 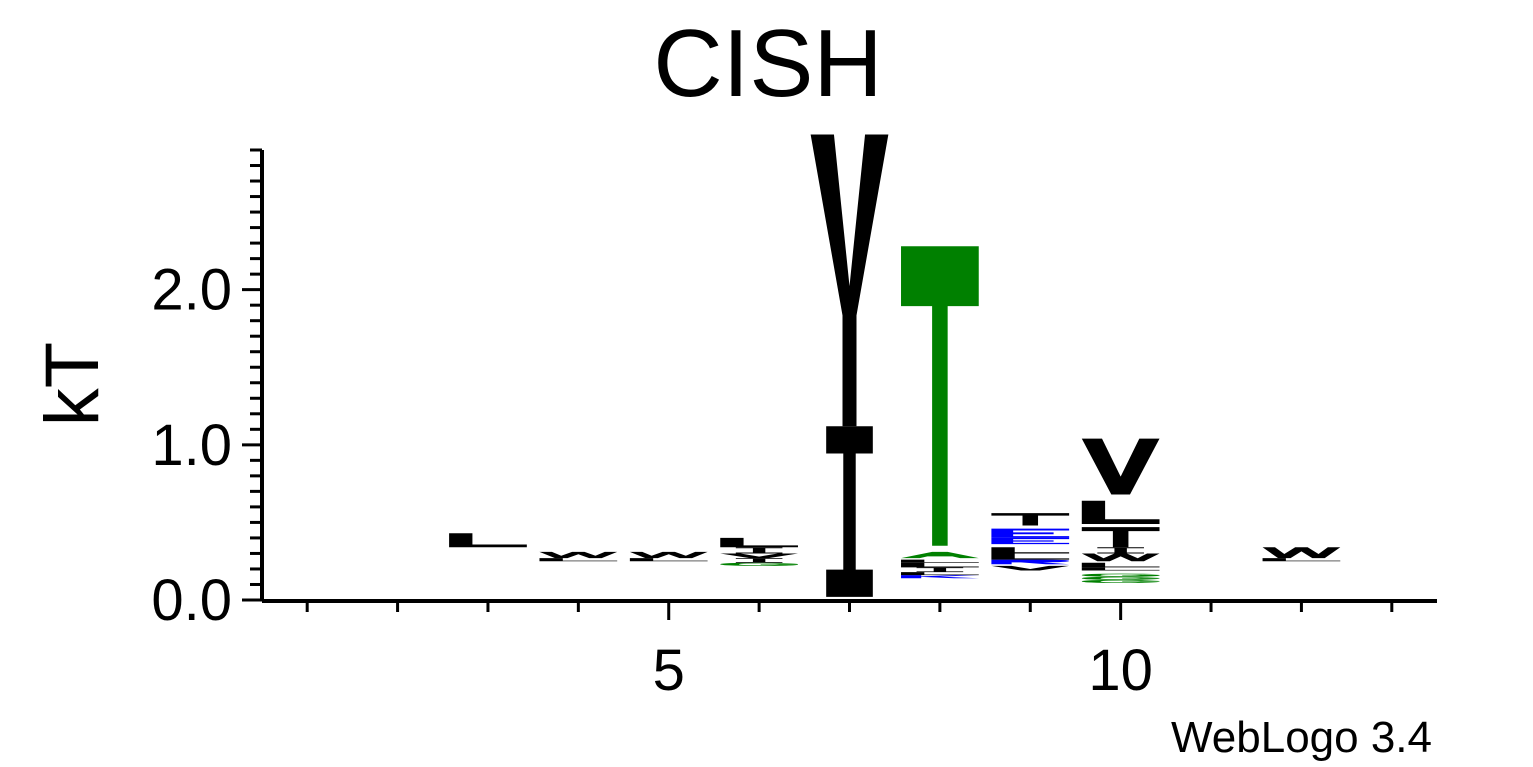 I want to click on letter-glyph-a, so click(x=940, y=555).